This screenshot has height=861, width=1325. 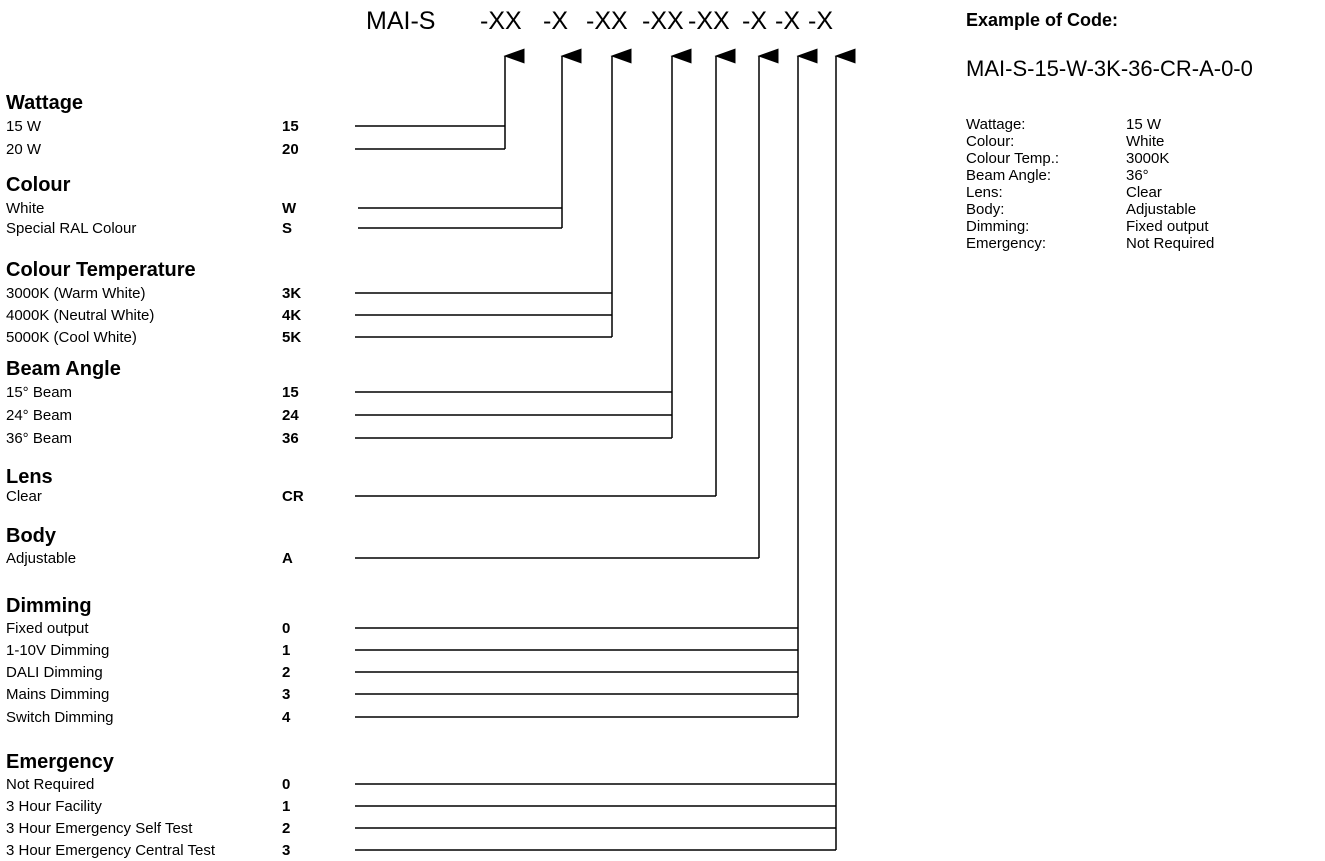 What do you see at coordinates (292, 337) in the screenshot?
I see `option-code: 5K` at bounding box center [292, 337].